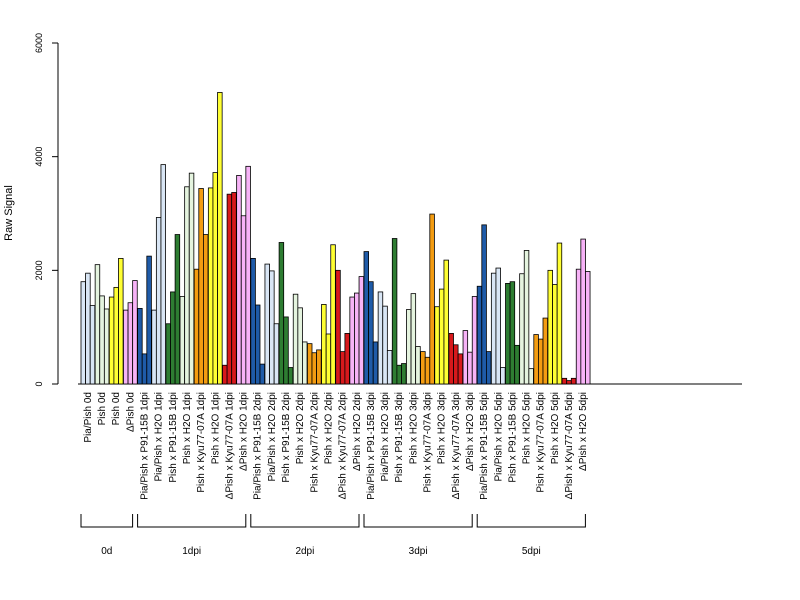  What do you see at coordinates (428, 442) in the screenshot?
I see `x-tick-label: Pish x Kyu77-07A 3dpi` at bounding box center [428, 442].